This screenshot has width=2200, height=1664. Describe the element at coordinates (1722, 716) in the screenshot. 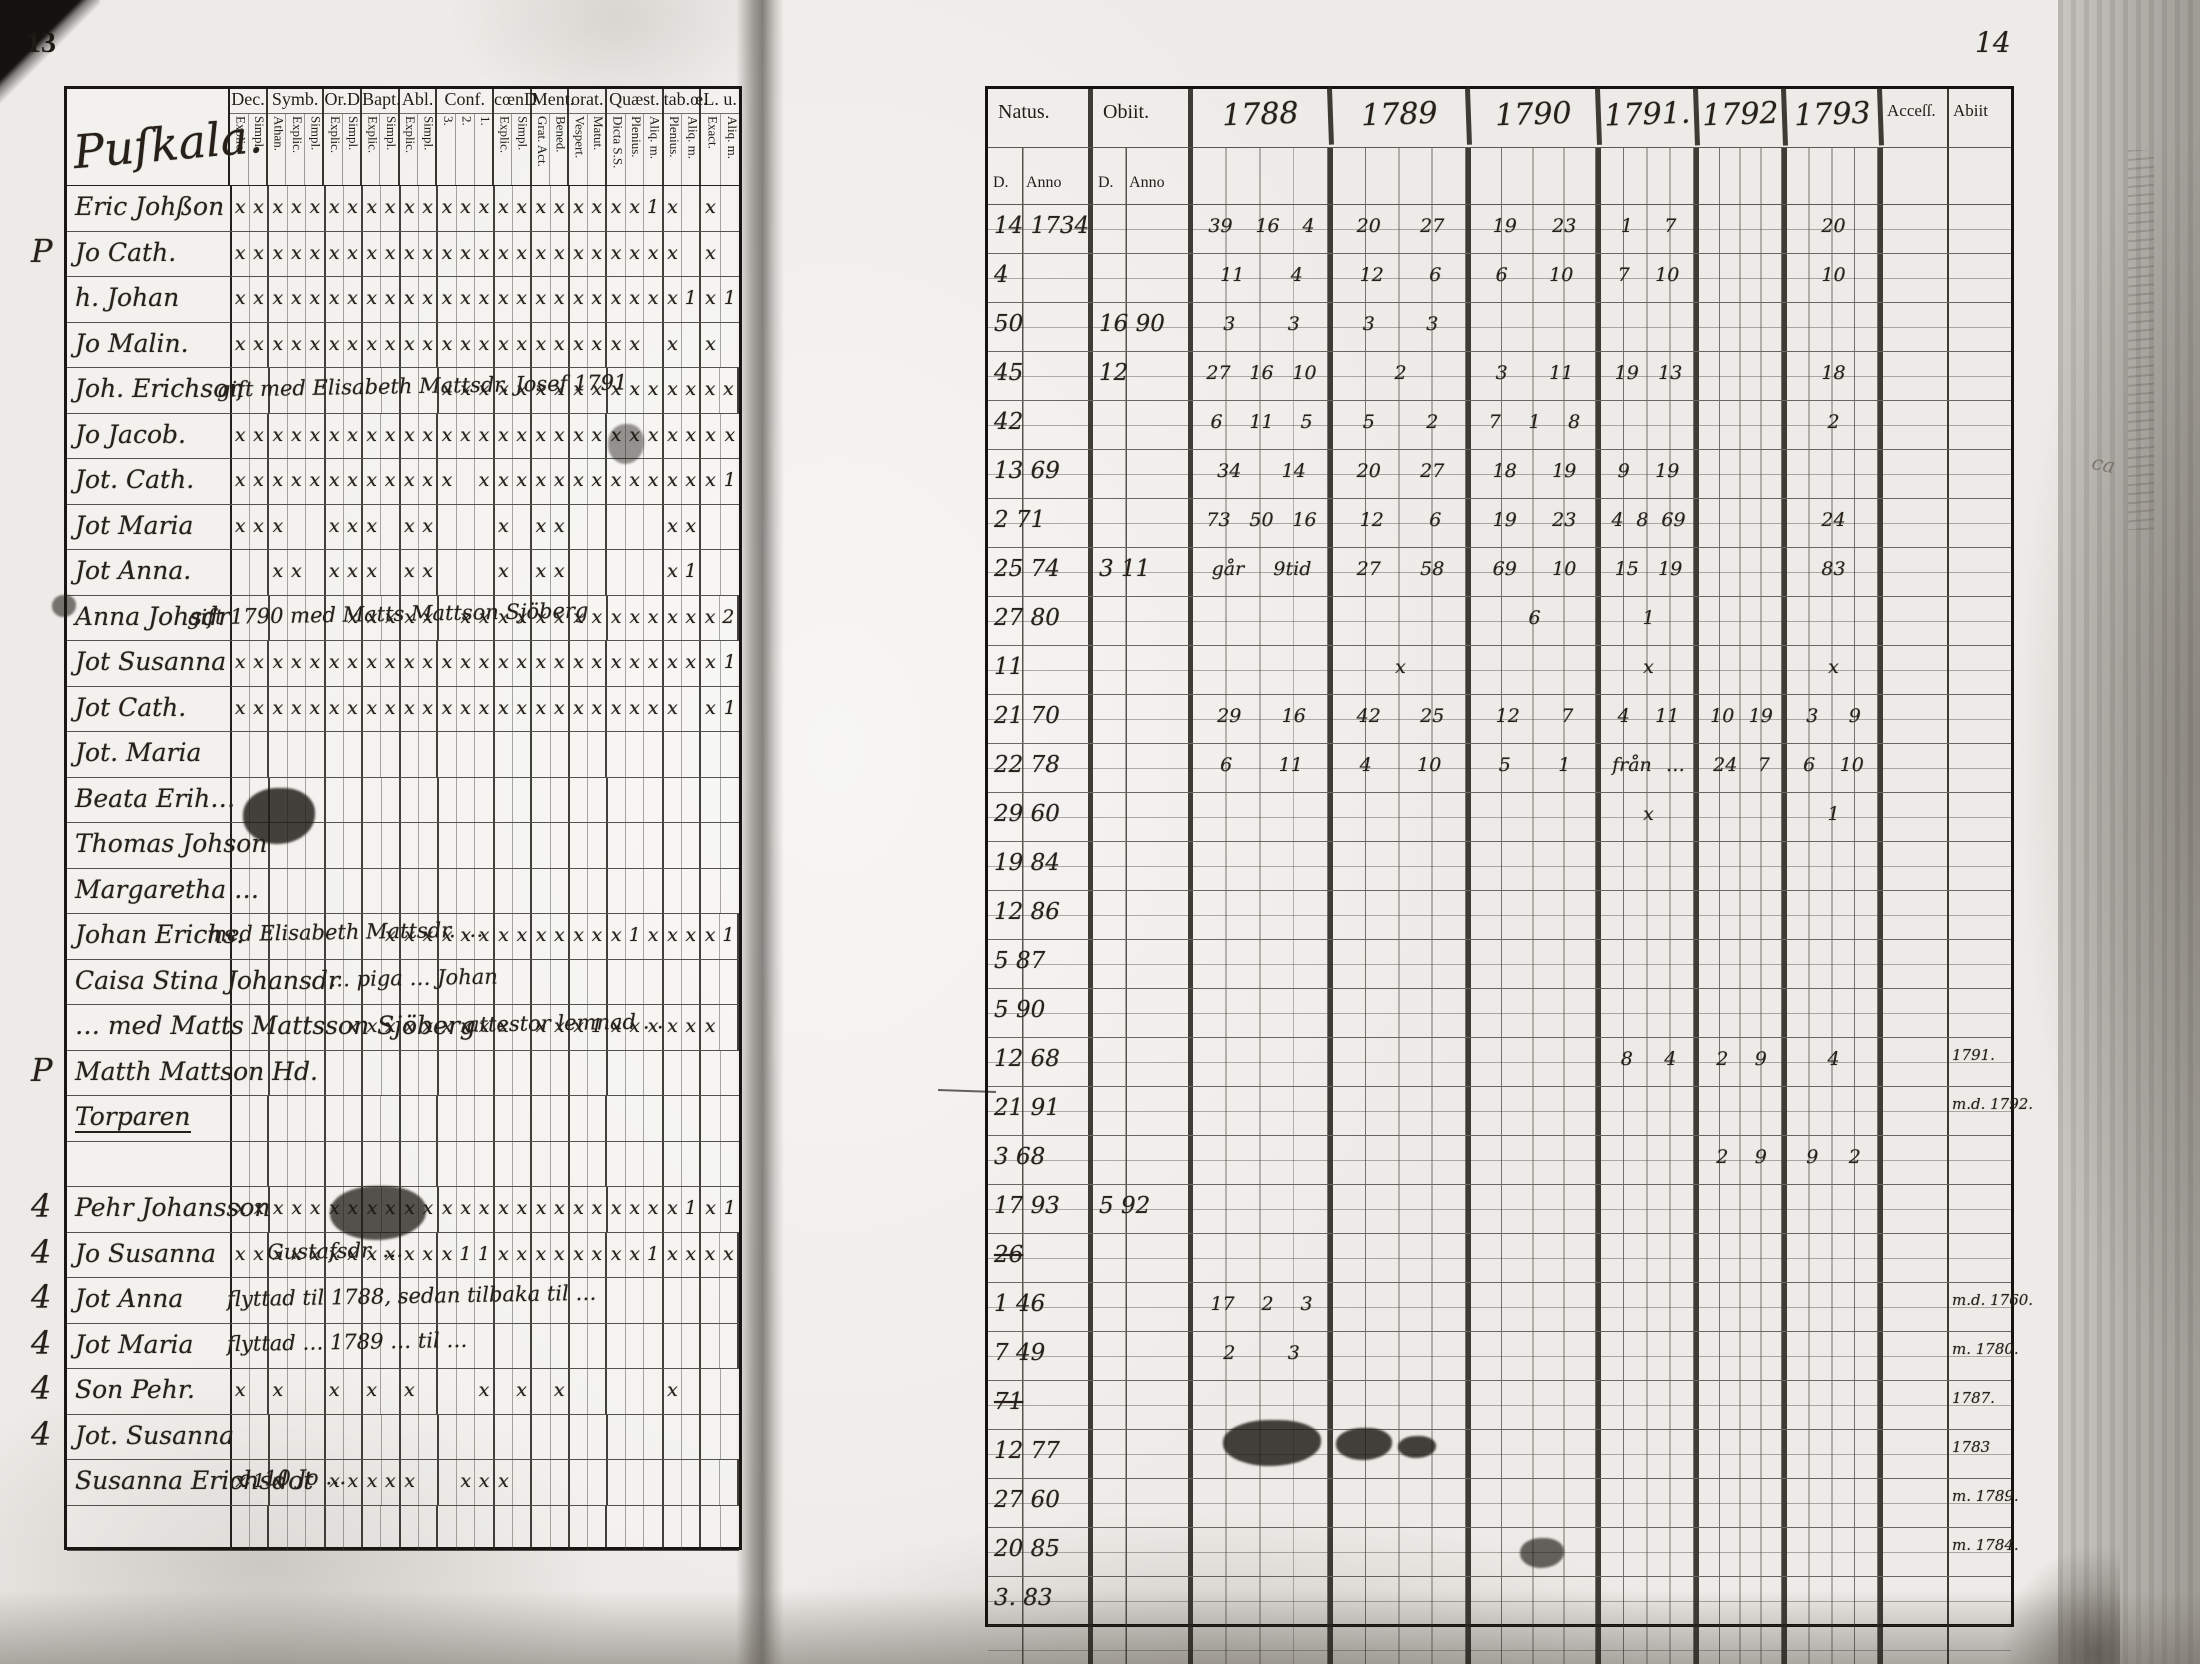

I see `year-entry: 10` at that location.